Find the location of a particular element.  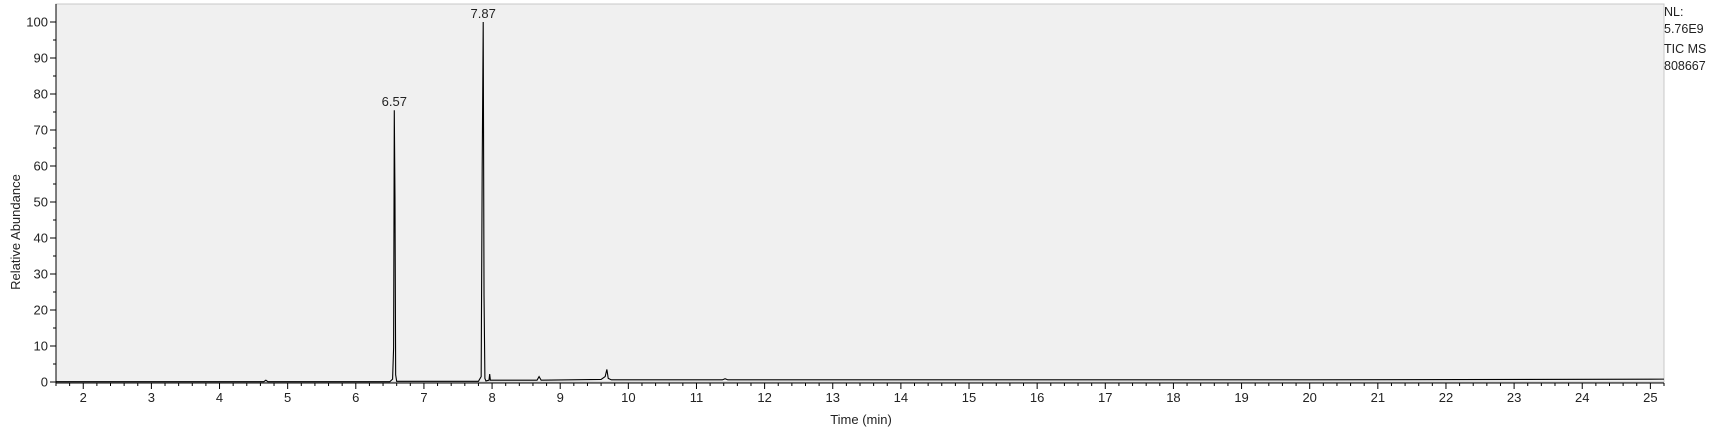

y-tick-label: 90 is located at coordinates (41, 58).